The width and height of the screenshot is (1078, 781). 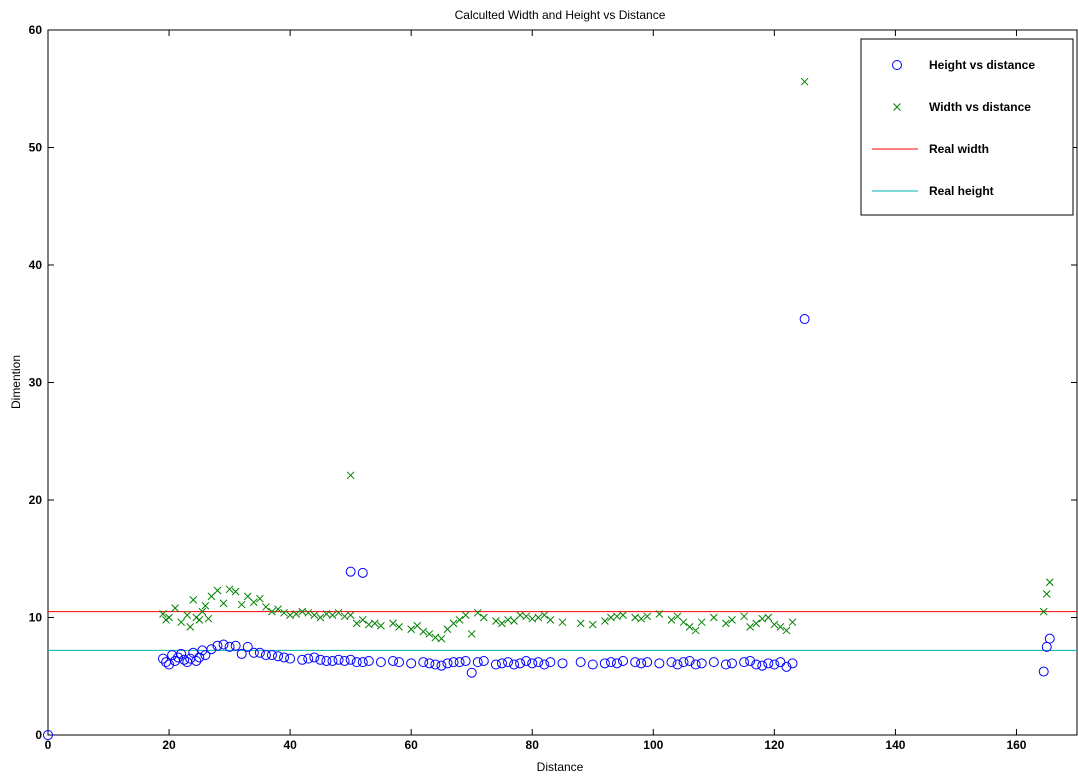 What do you see at coordinates (48, 745) in the screenshot?
I see `x-tick-label: 0` at bounding box center [48, 745].